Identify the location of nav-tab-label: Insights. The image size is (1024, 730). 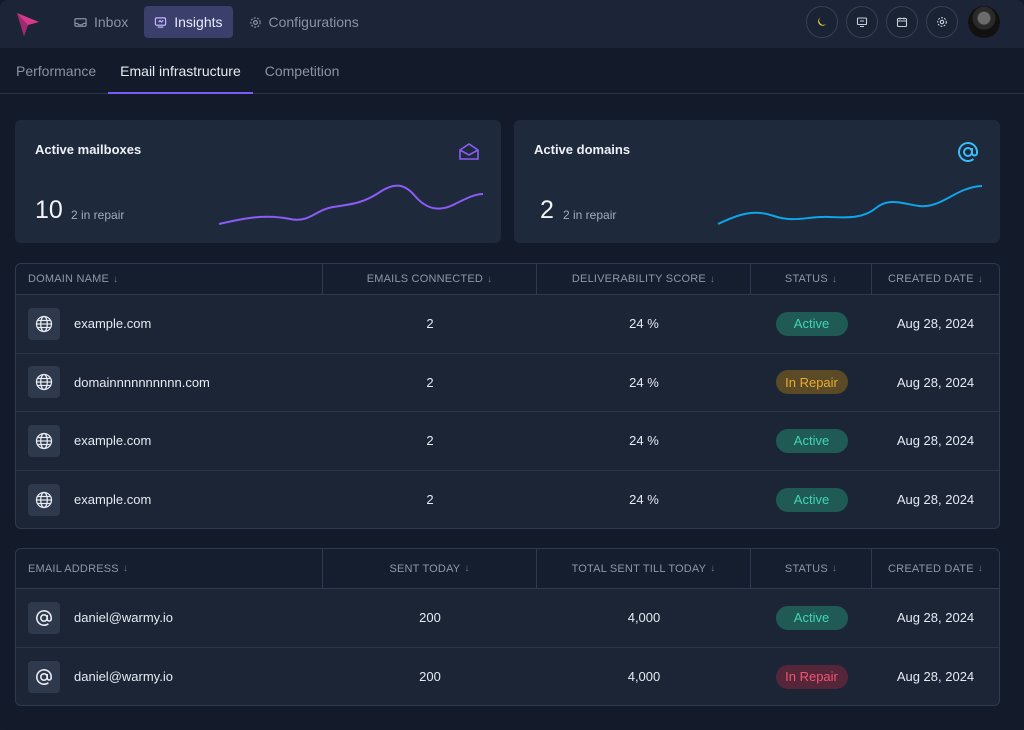
(198, 22).